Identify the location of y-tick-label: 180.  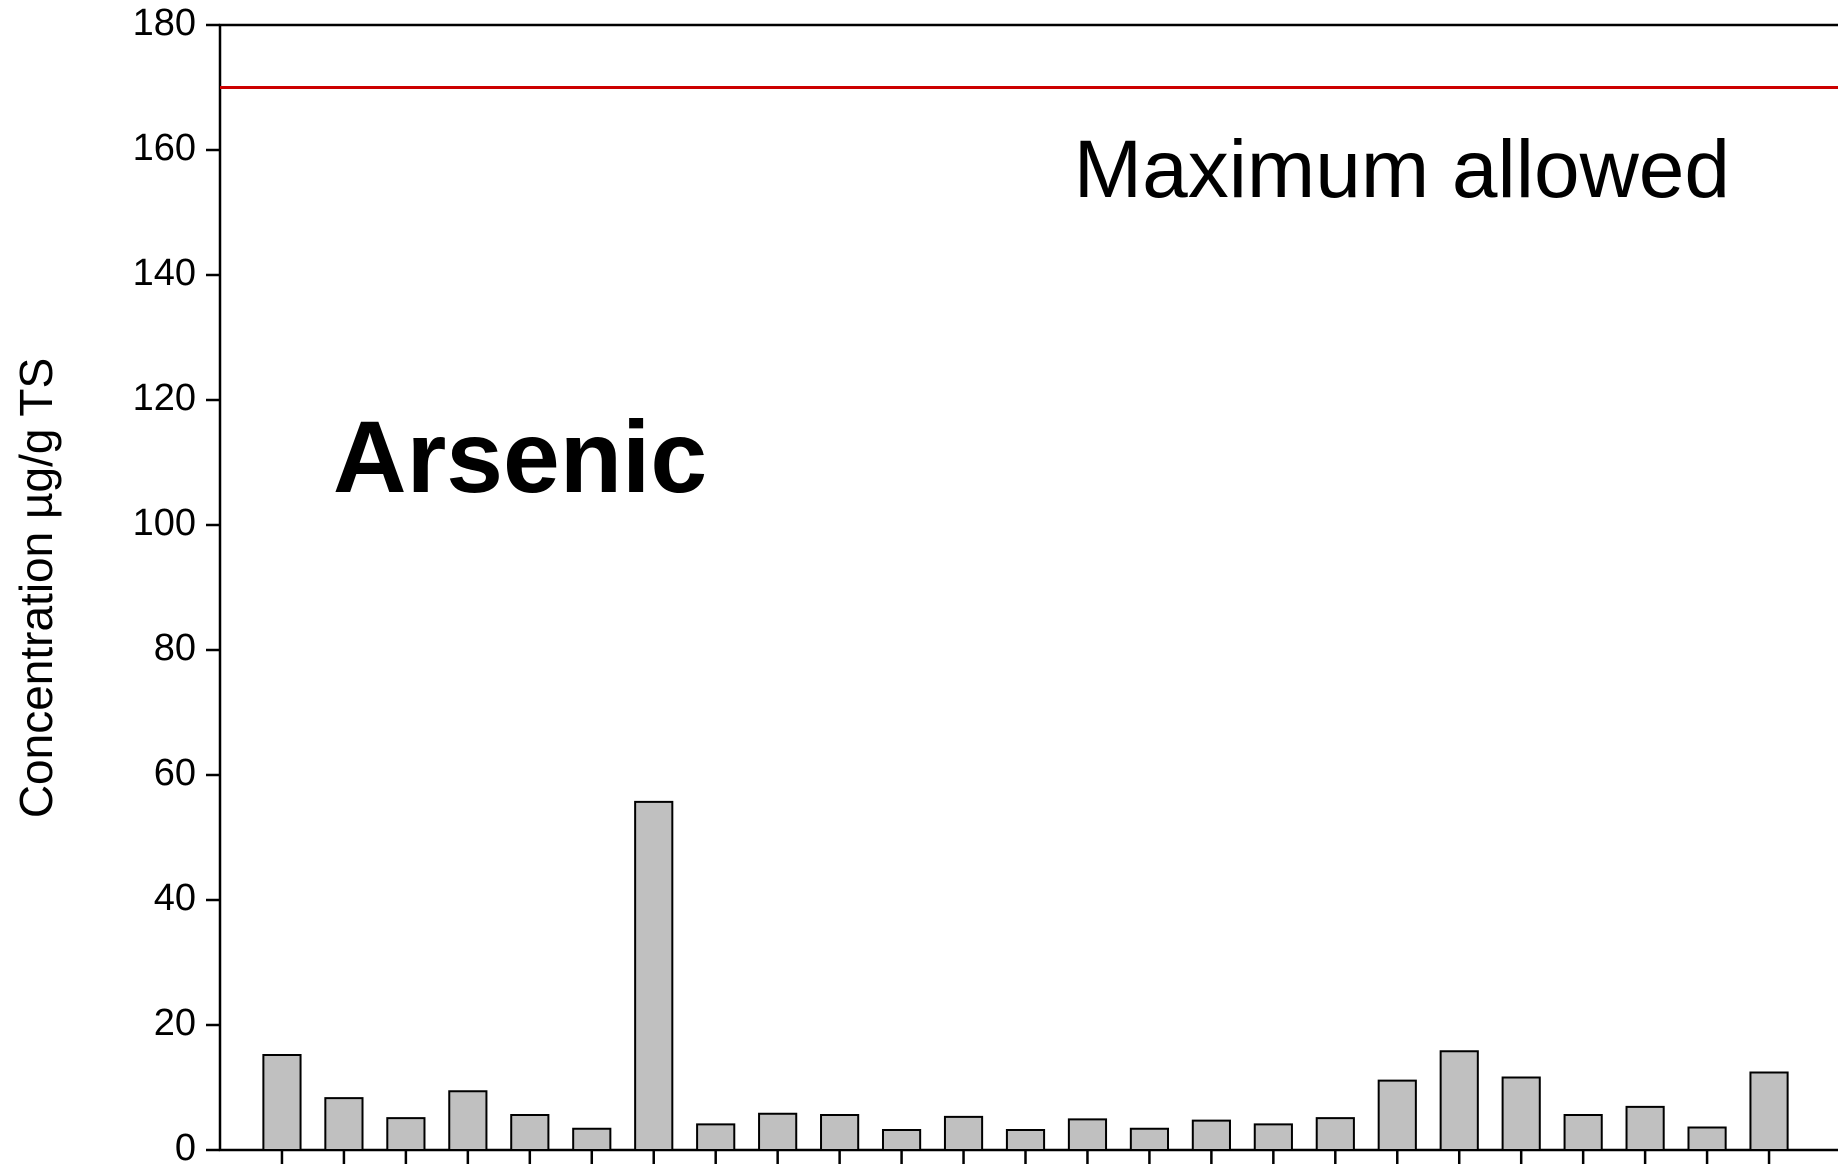
(164, 23).